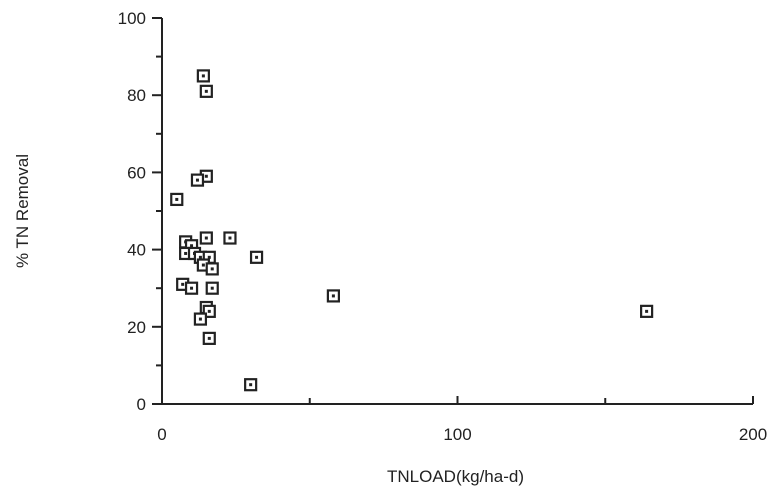  What do you see at coordinates (132, 18) in the screenshot?
I see `y-tick-label: 100` at bounding box center [132, 18].